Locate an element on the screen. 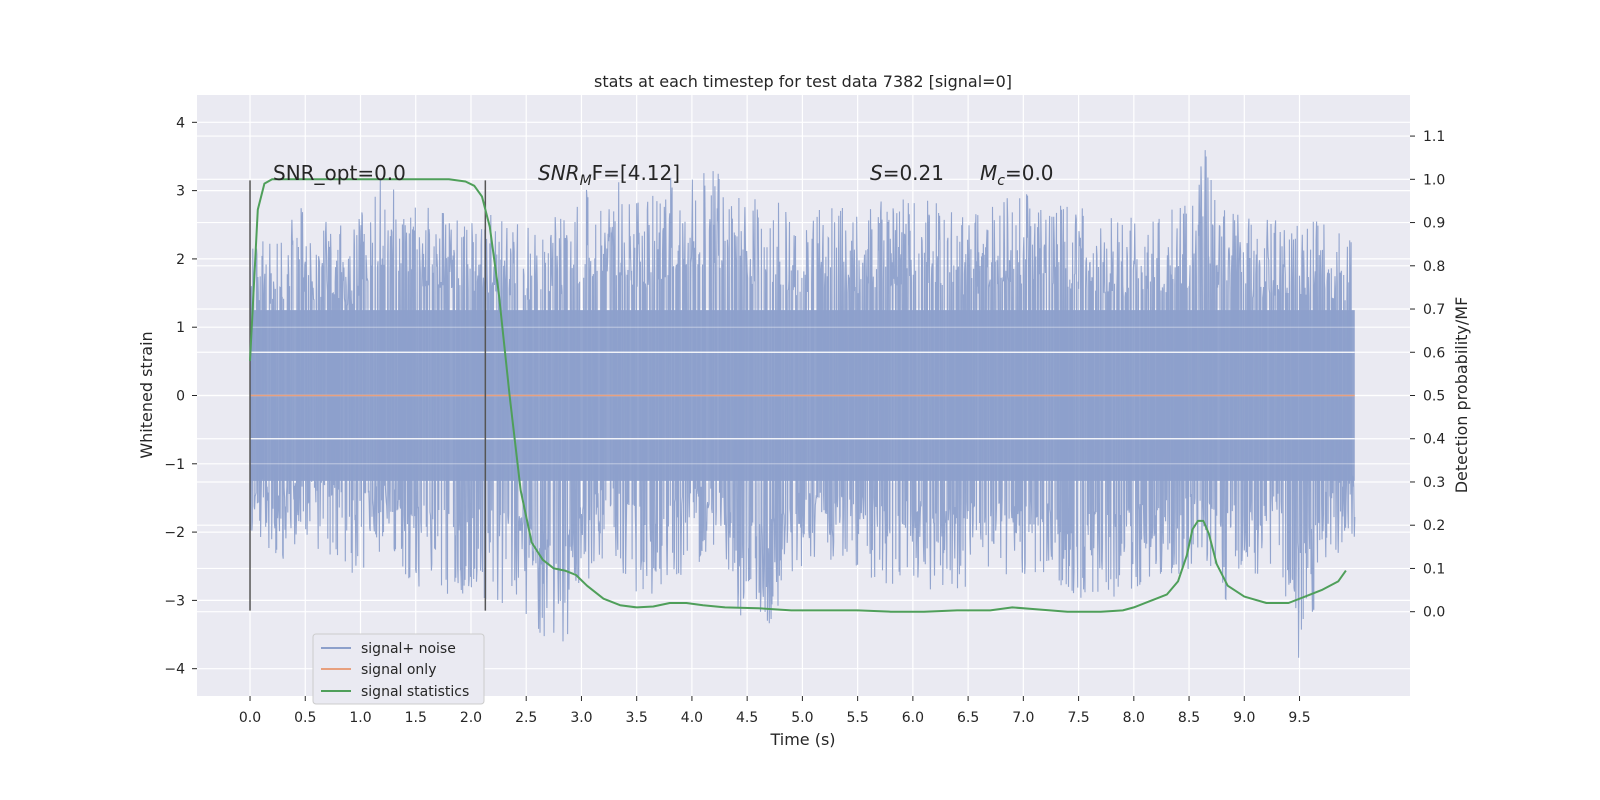  x-tick-label: 5.0 is located at coordinates (802, 718).